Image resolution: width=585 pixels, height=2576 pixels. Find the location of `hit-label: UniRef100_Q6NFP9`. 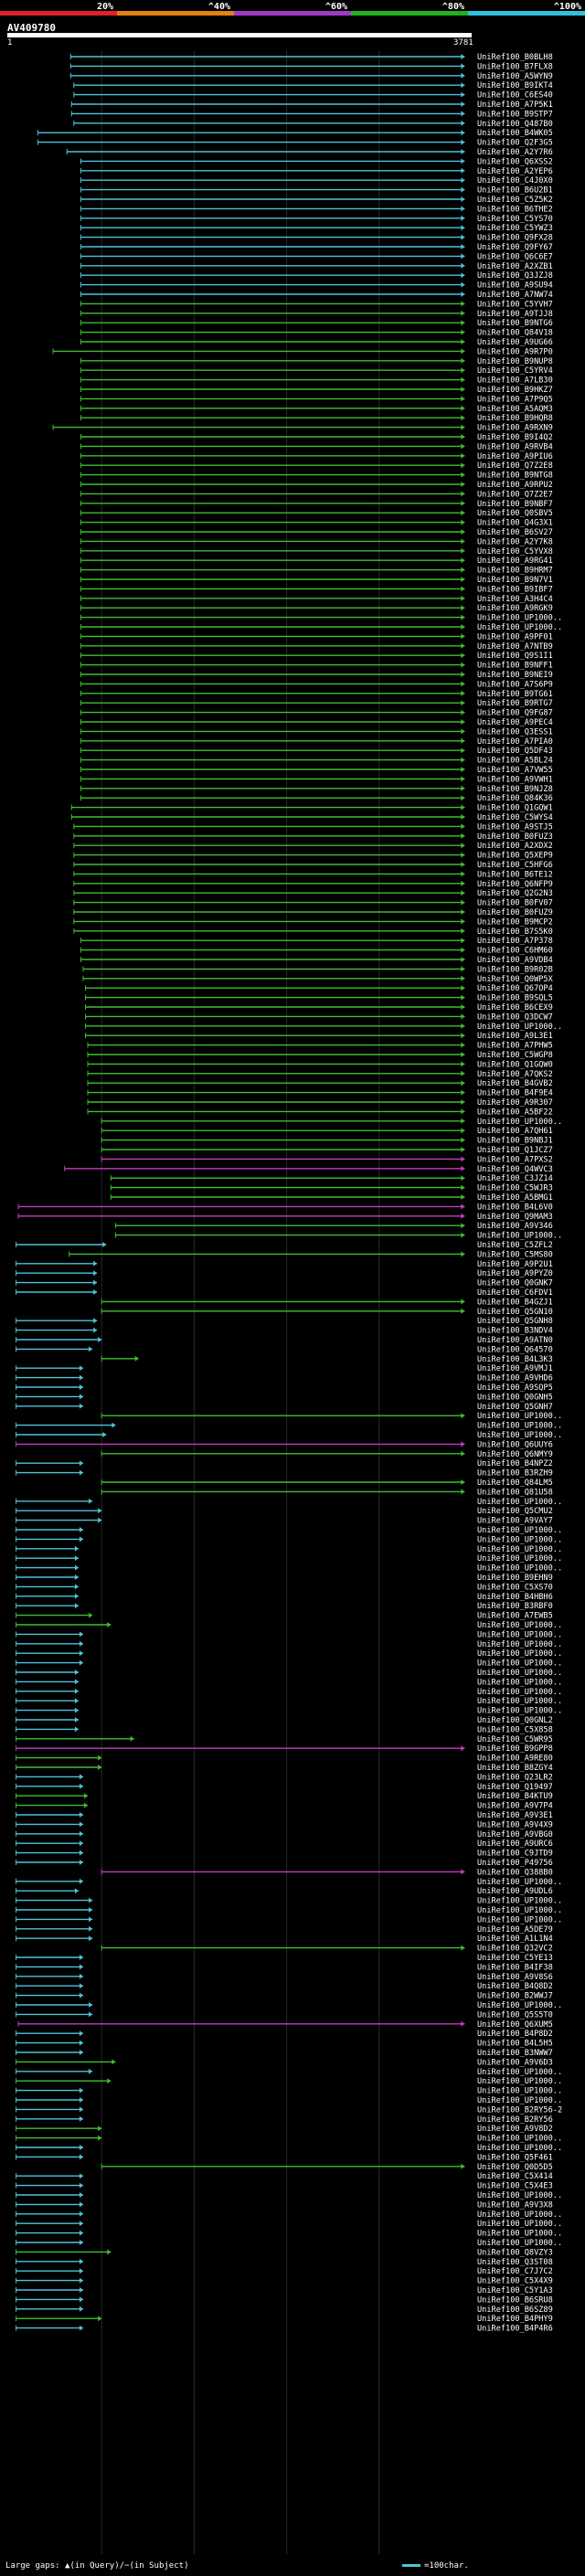

hit-label: UniRef100_Q6NFP9 is located at coordinates (515, 884).